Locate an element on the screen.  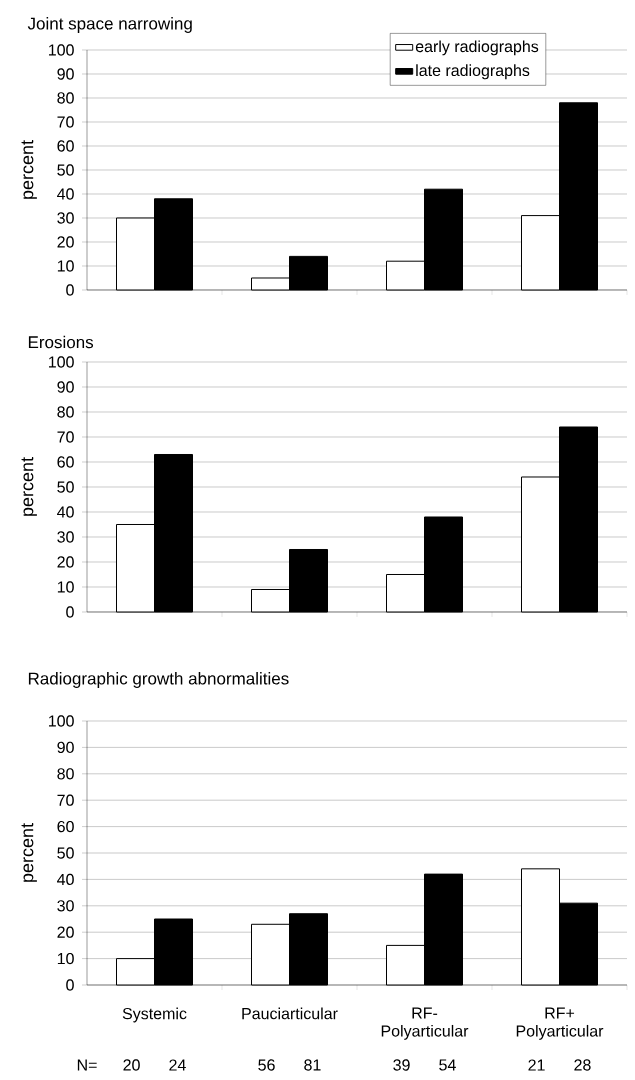
x-tick-label: Pauciarticular is located at coordinates (290, 1013).